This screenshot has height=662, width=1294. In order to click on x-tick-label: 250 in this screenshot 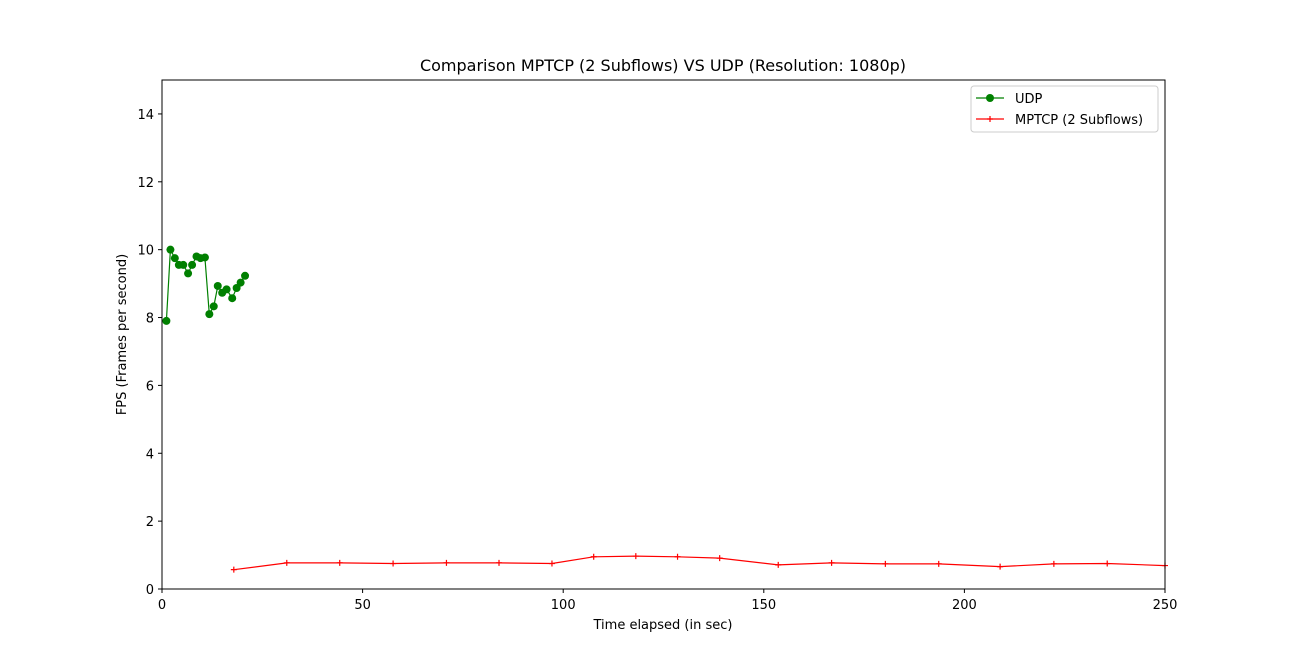, I will do `click(1165, 605)`.